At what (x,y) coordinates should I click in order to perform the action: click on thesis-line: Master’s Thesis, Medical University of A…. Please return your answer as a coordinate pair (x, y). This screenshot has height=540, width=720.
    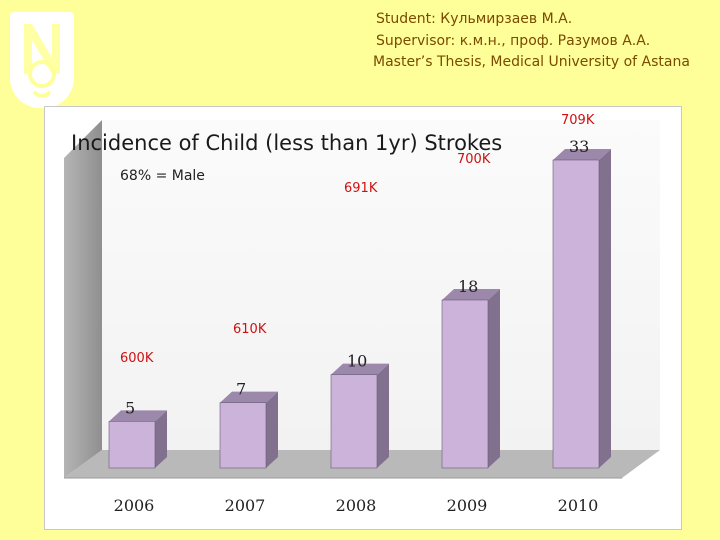
    Looking at the image, I should click on (531, 62).